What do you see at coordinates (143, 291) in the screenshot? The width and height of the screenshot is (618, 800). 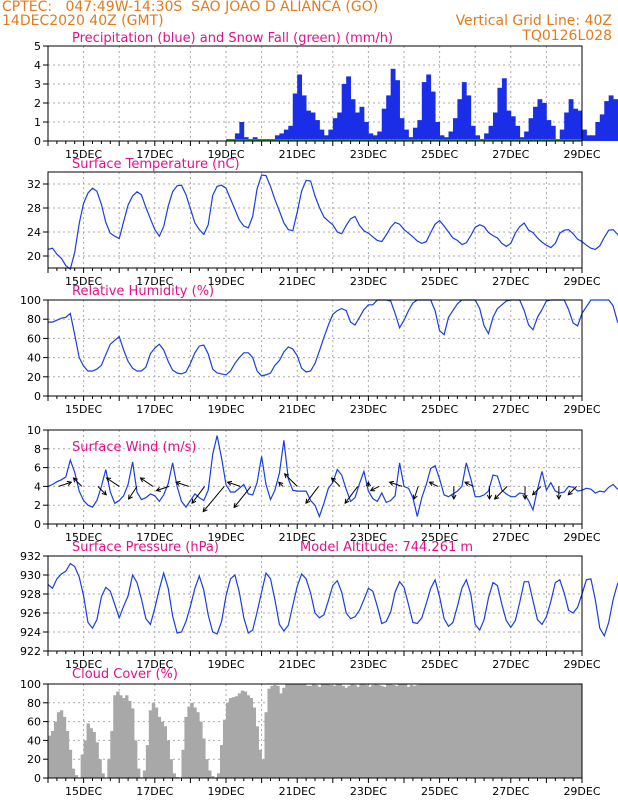 I see `rh-title: Relative Humidity (%)` at bounding box center [143, 291].